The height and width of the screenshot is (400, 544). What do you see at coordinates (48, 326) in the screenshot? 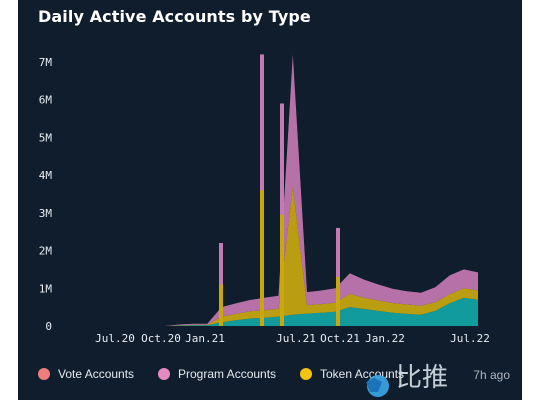
I see `y-tick-label: 0` at bounding box center [48, 326].